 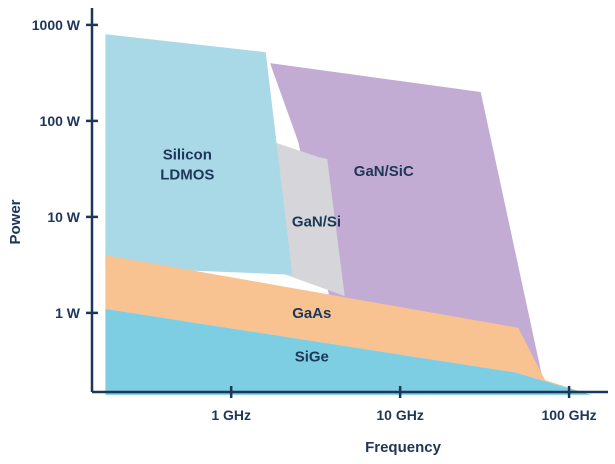 What do you see at coordinates (60, 121) in the screenshot?
I see `y-tick-label: 100 W` at bounding box center [60, 121].